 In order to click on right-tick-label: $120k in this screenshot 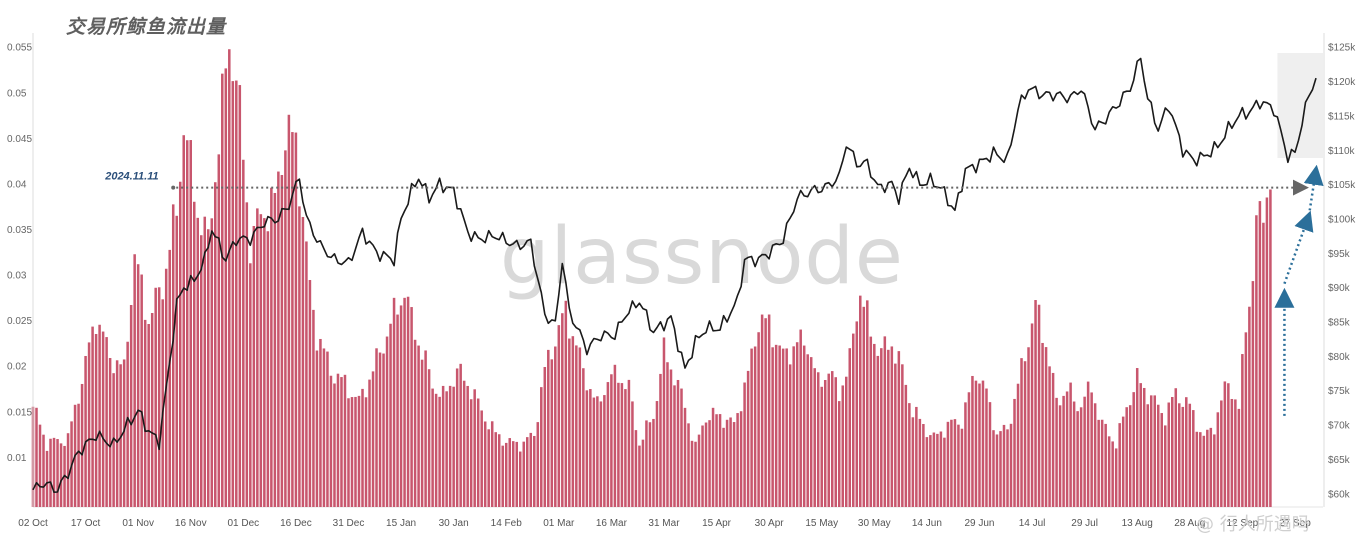, I will do `click(1342, 82)`.